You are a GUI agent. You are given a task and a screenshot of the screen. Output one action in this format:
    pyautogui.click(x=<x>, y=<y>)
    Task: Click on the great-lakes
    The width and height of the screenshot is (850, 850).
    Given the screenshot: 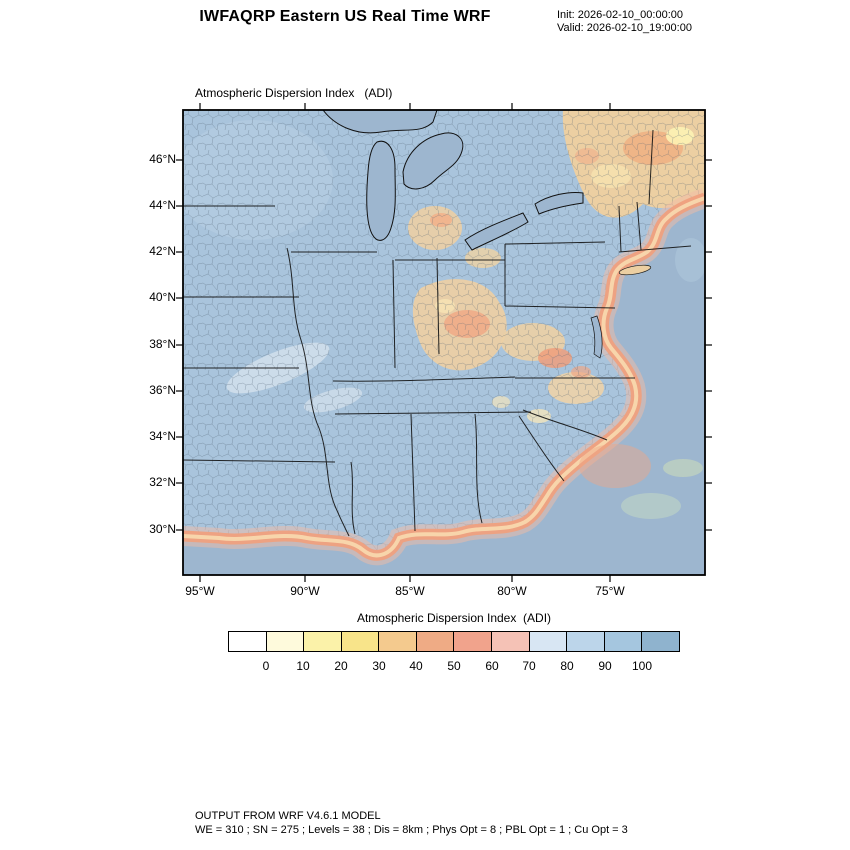 What is the action you would take?
    pyautogui.click(x=462, y=234)
    